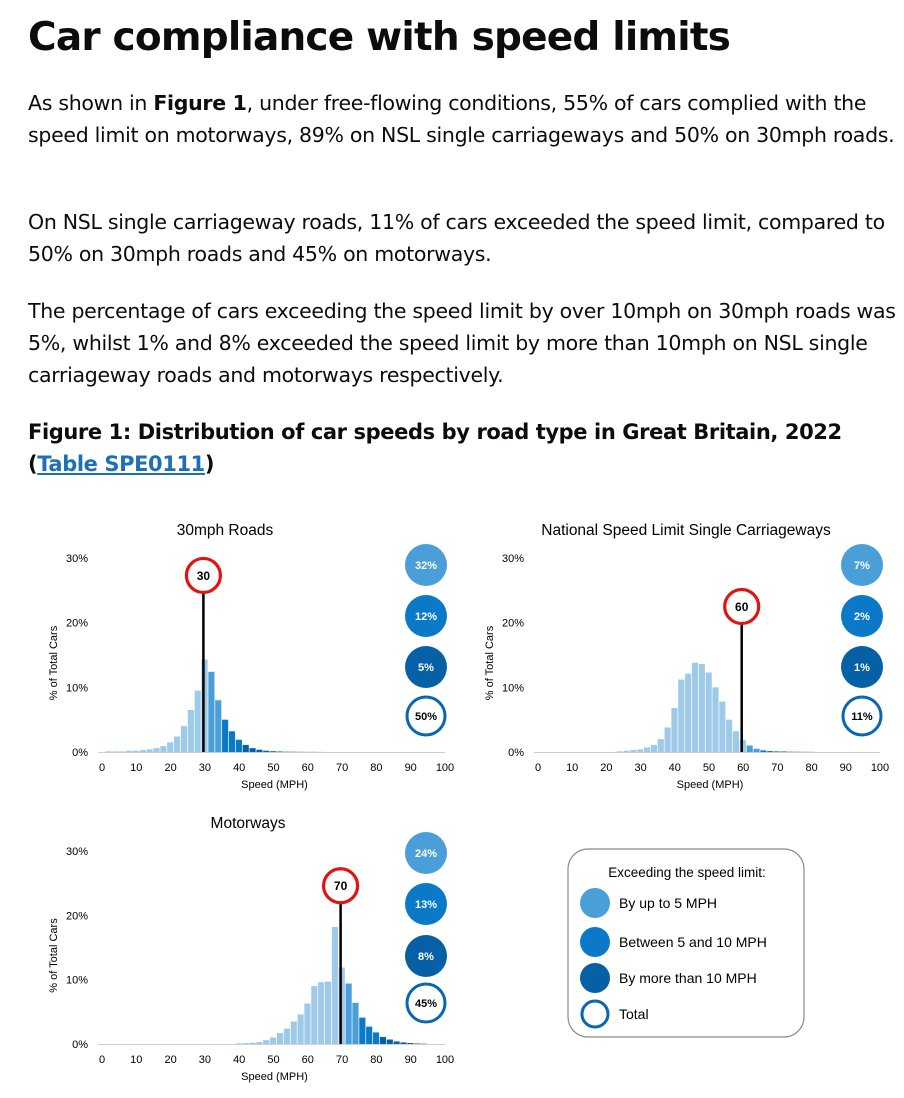 Image resolution: width=904 pixels, height=1098 pixels. Describe the element at coordinates (686, 530) in the screenshot. I see `chart-title: National Speed Limit Single Carriageways` at that location.